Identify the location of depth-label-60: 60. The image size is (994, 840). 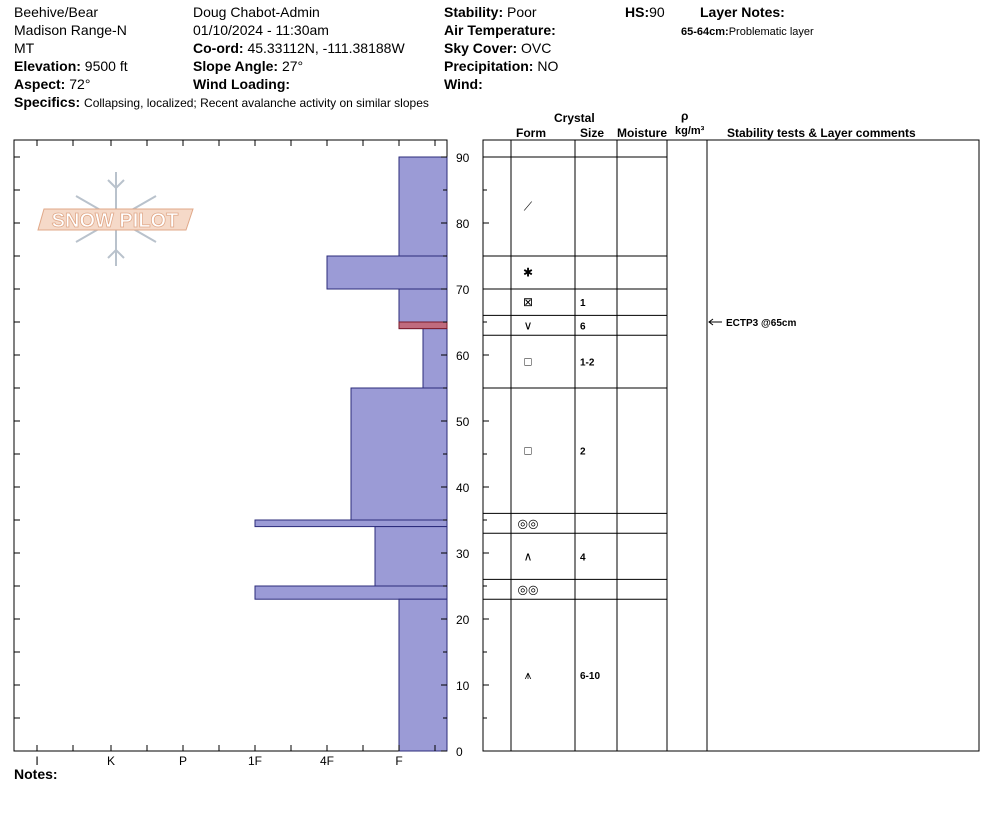
(463, 356).